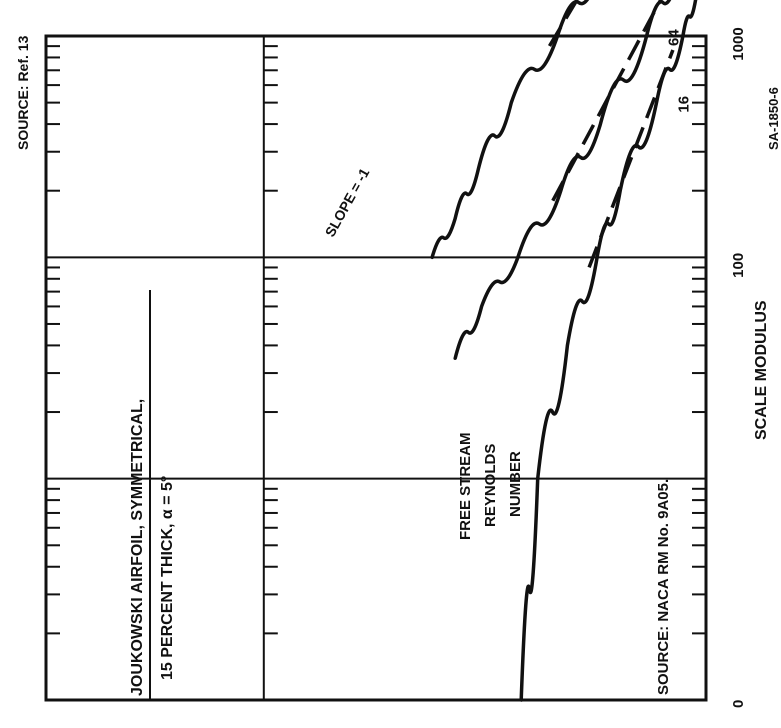  Describe the element at coordinates (23, 92) in the screenshot. I see `source-top: SOURCE: Ref. 13` at that location.